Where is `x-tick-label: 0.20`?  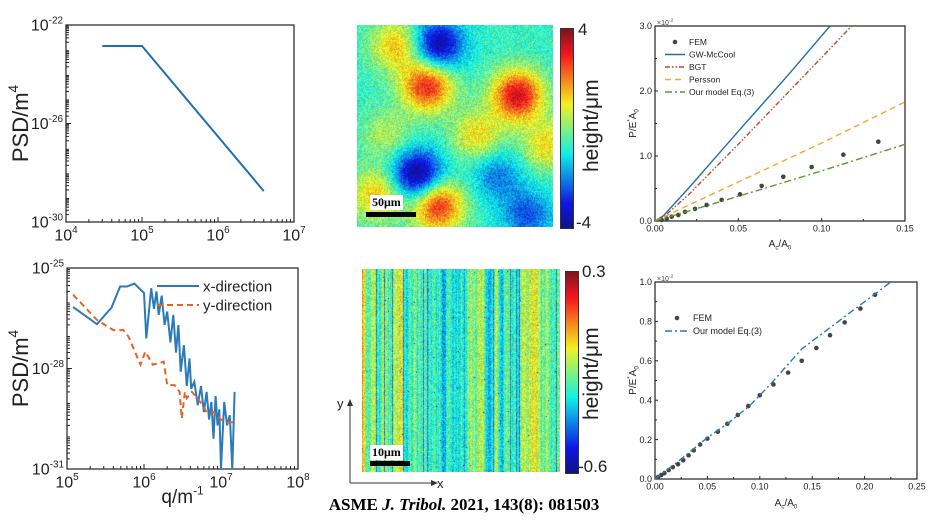
x-tick-label: 0.20 is located at coordinates (865, 486).